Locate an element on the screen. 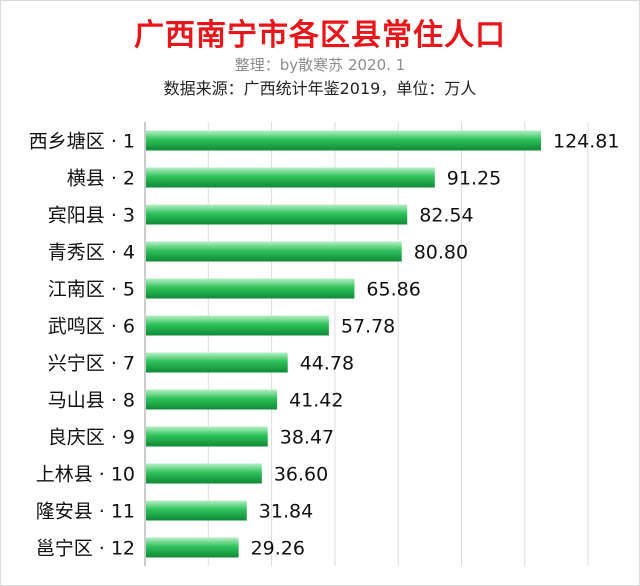  chart-subtitle: 整理：by散寒苏 2020. 1 is located at coordinates (320, 65).